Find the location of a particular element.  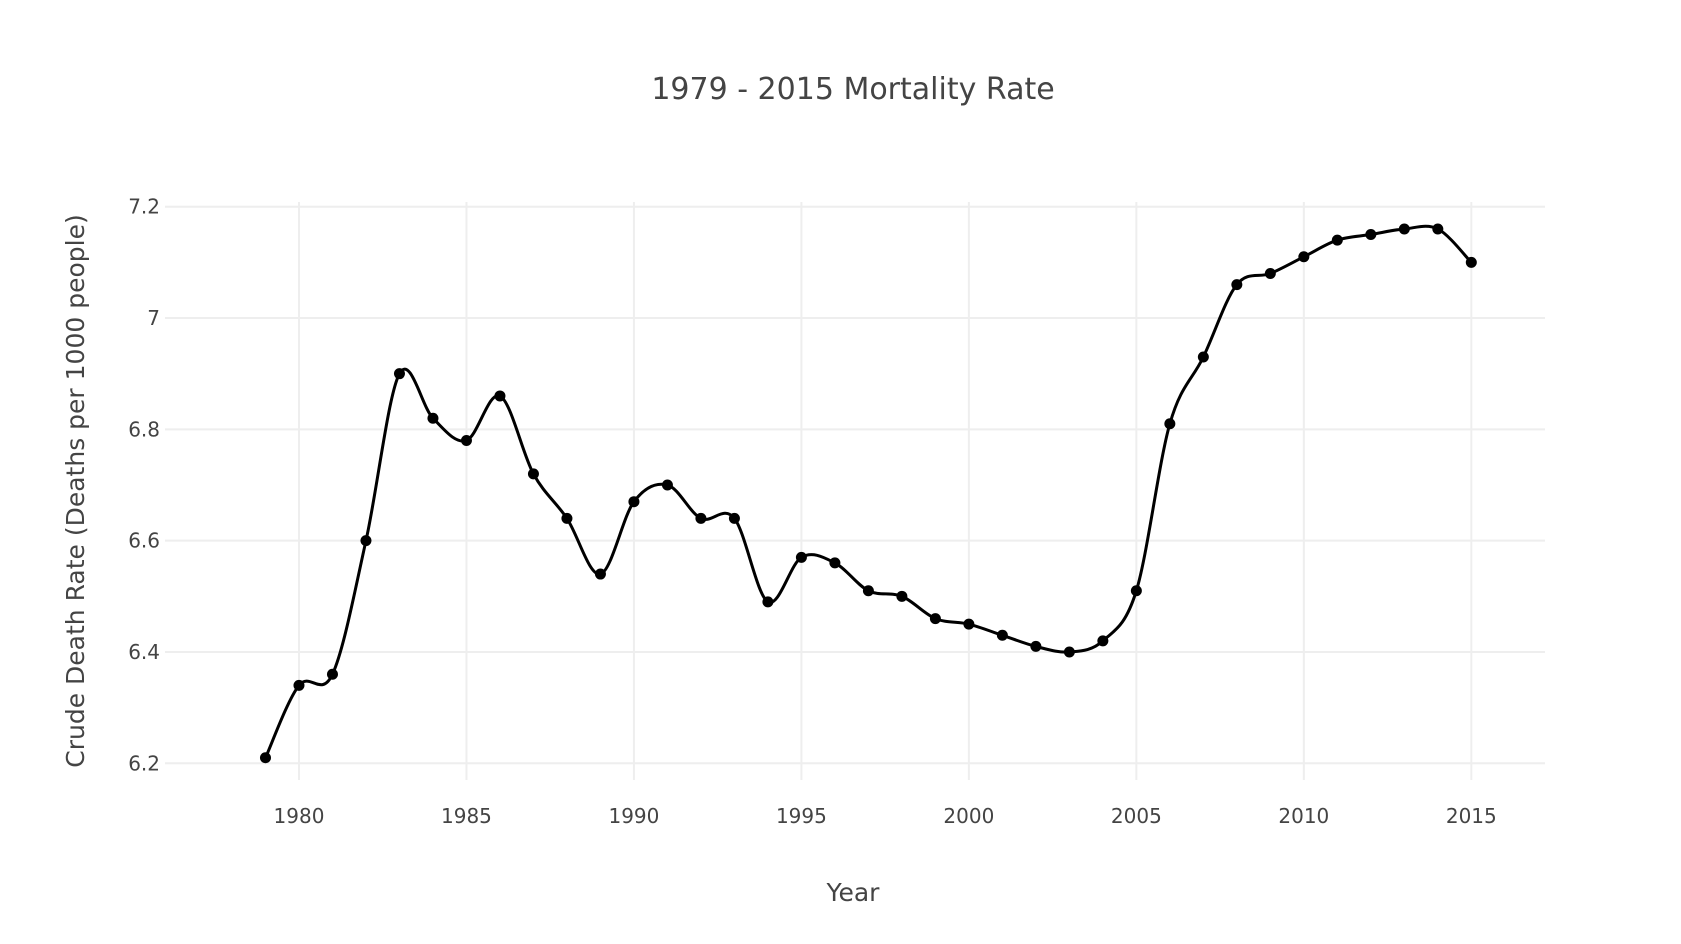

y-tick-label: 6.4 is located at coordinates (144, 652).